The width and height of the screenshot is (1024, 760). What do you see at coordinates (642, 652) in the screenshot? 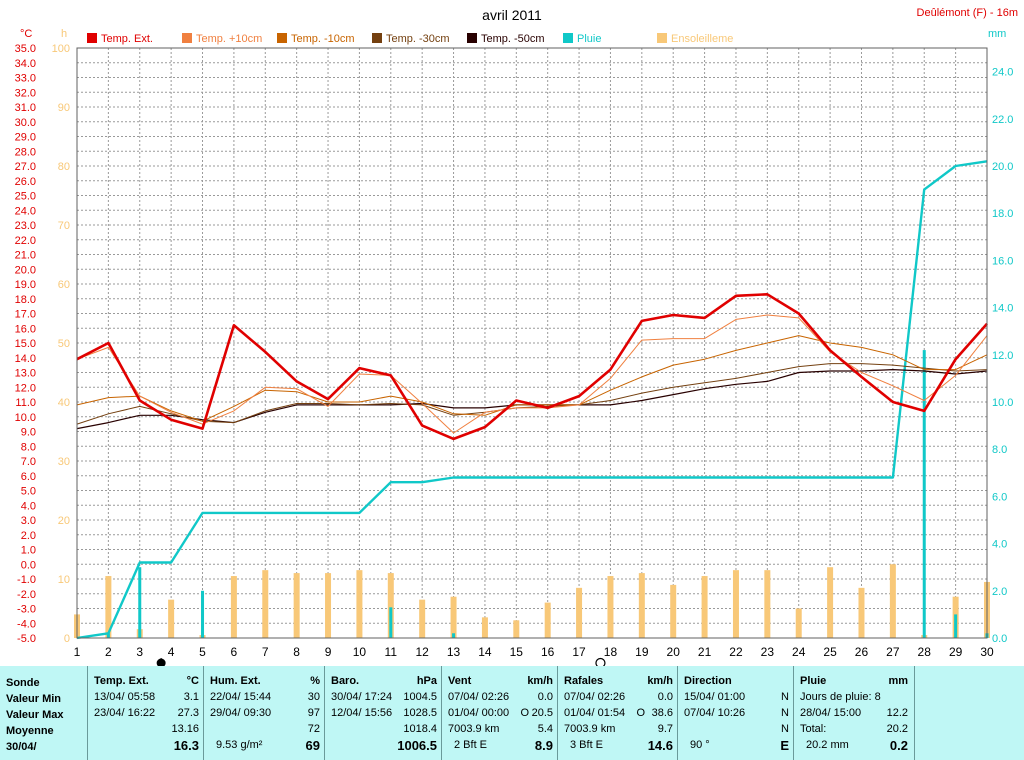
I see `x-tick-label: 19` at bounding box center [642, 652].